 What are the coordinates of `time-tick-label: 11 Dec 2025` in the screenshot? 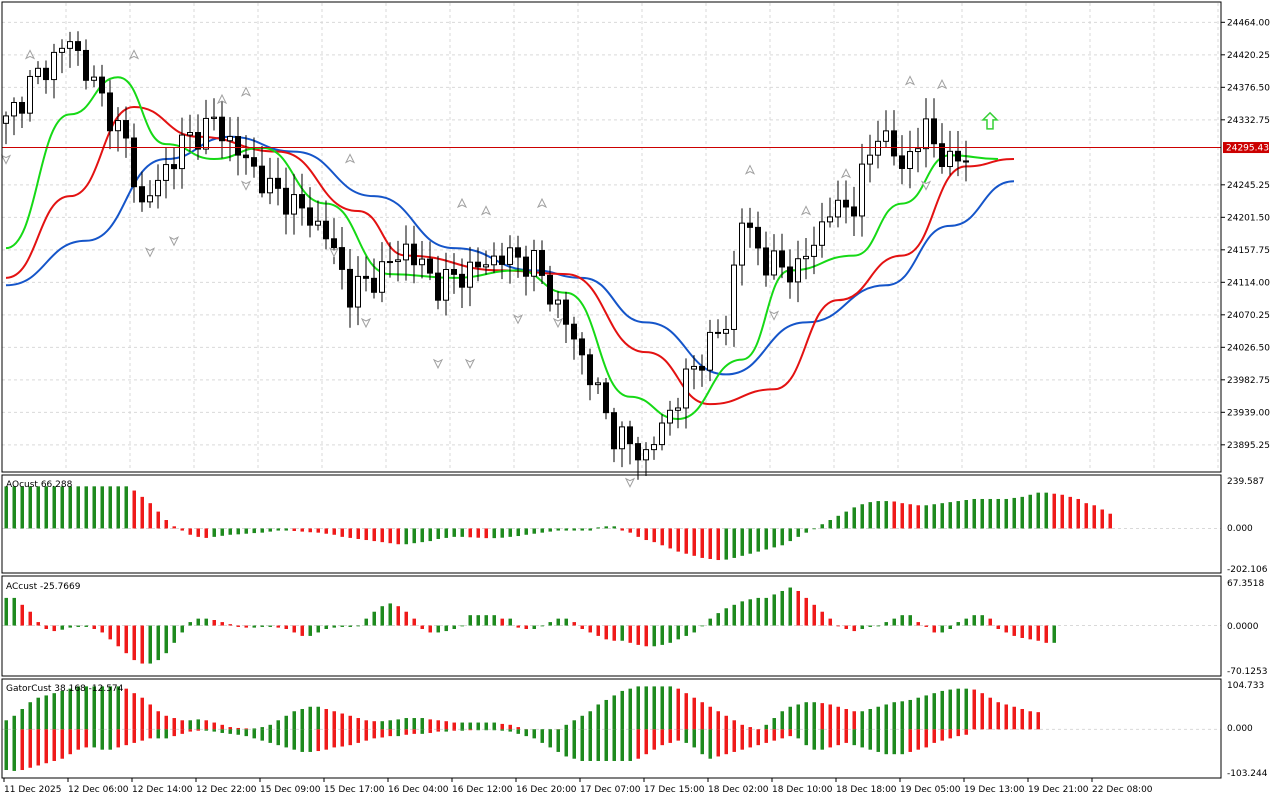 It's located at (33, 790).